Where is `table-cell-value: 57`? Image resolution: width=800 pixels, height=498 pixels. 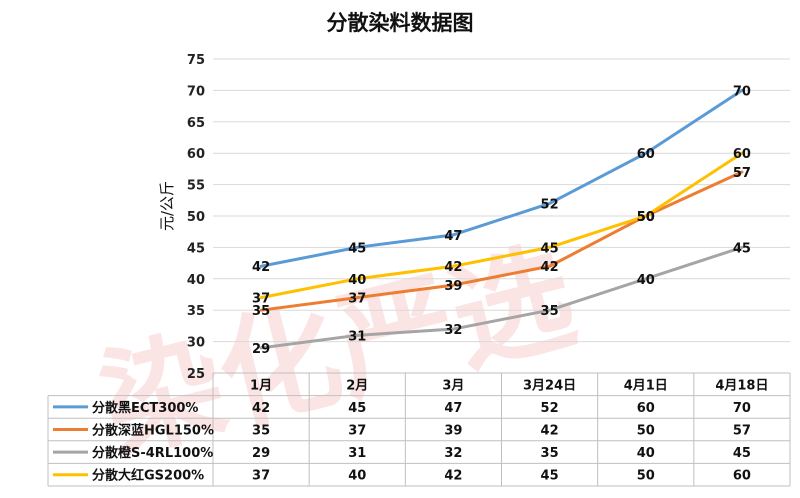
table-cell-value: 57 is located at coordinates (742, 431).